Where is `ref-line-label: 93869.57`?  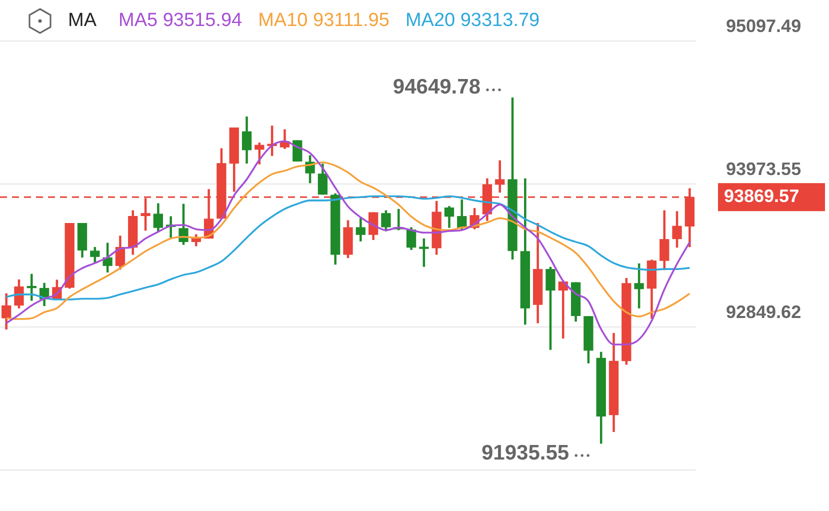 ref-line-label: 93869.57 is located at coordinates (762, 196).